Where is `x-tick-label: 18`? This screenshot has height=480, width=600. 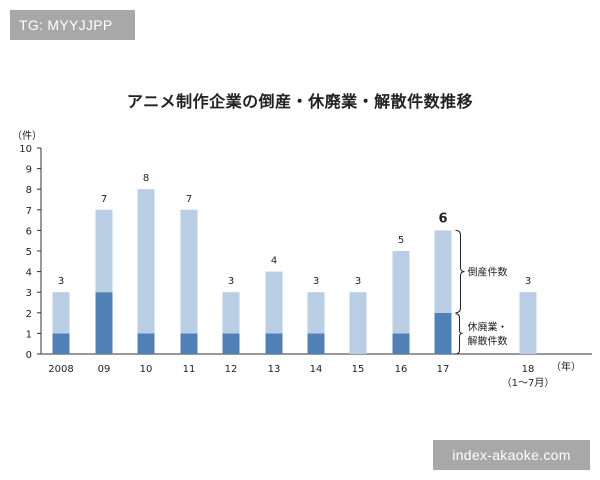 x-tick-label: 18 is located at coordinates (528, 369).